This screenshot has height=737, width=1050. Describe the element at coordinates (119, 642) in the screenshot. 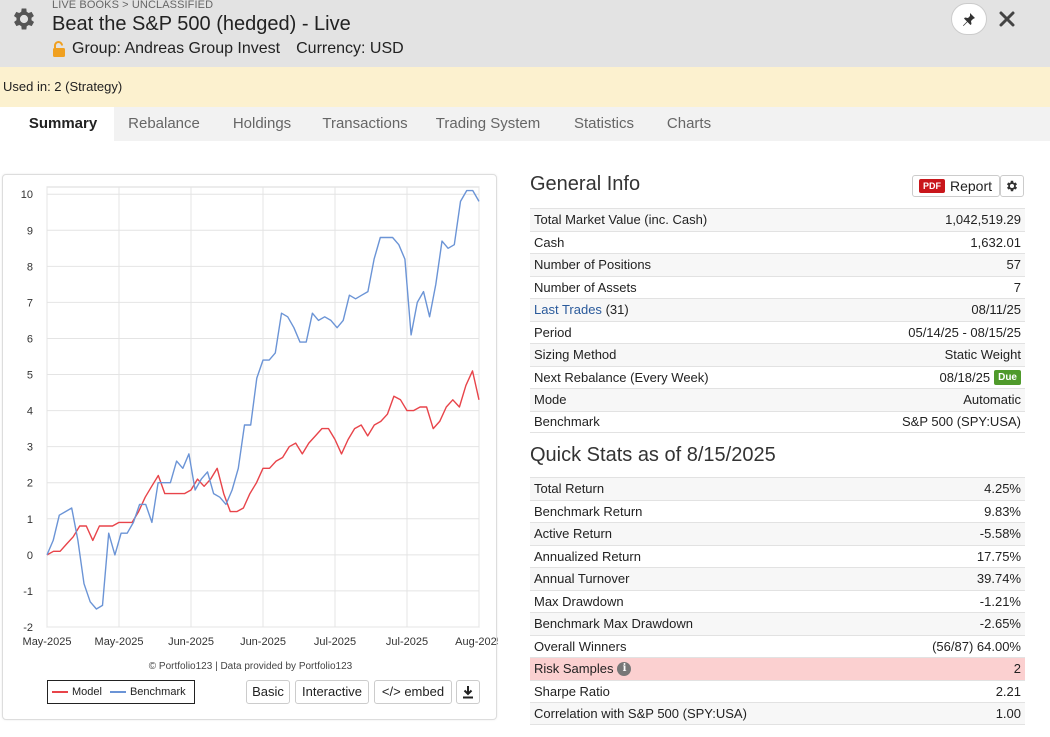

I see `x-tick-label: May-2025` at that location.